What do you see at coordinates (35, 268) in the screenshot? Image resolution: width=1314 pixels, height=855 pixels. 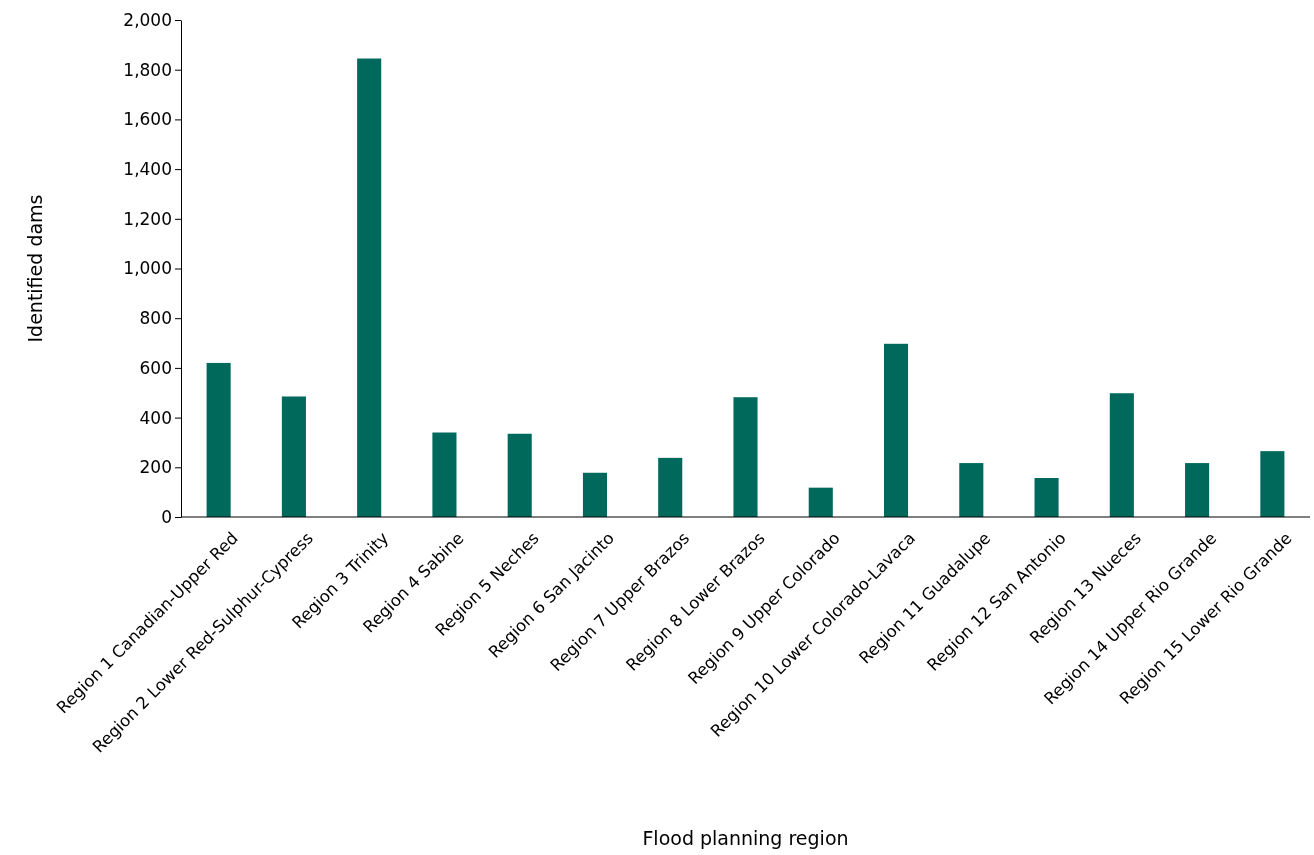 I see `y-axis-title: Identified dams` at bounding box center [35, 268].